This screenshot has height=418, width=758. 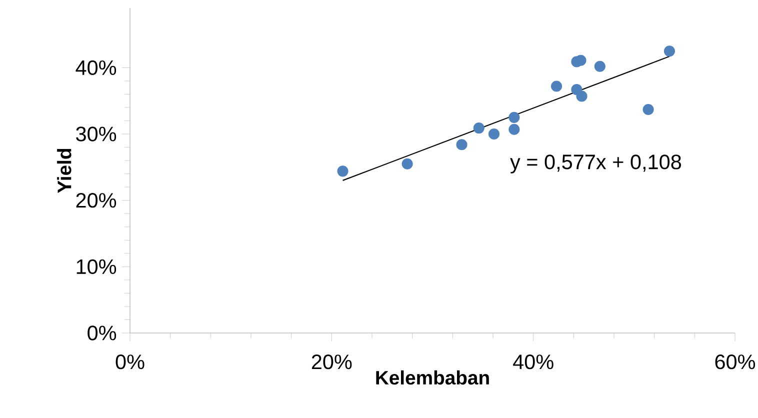 What do you see at coordinates (595, 164) in the screenshot?
I see `annotation: y = 0,577x + 0,108` at bounding box center [595, 164].